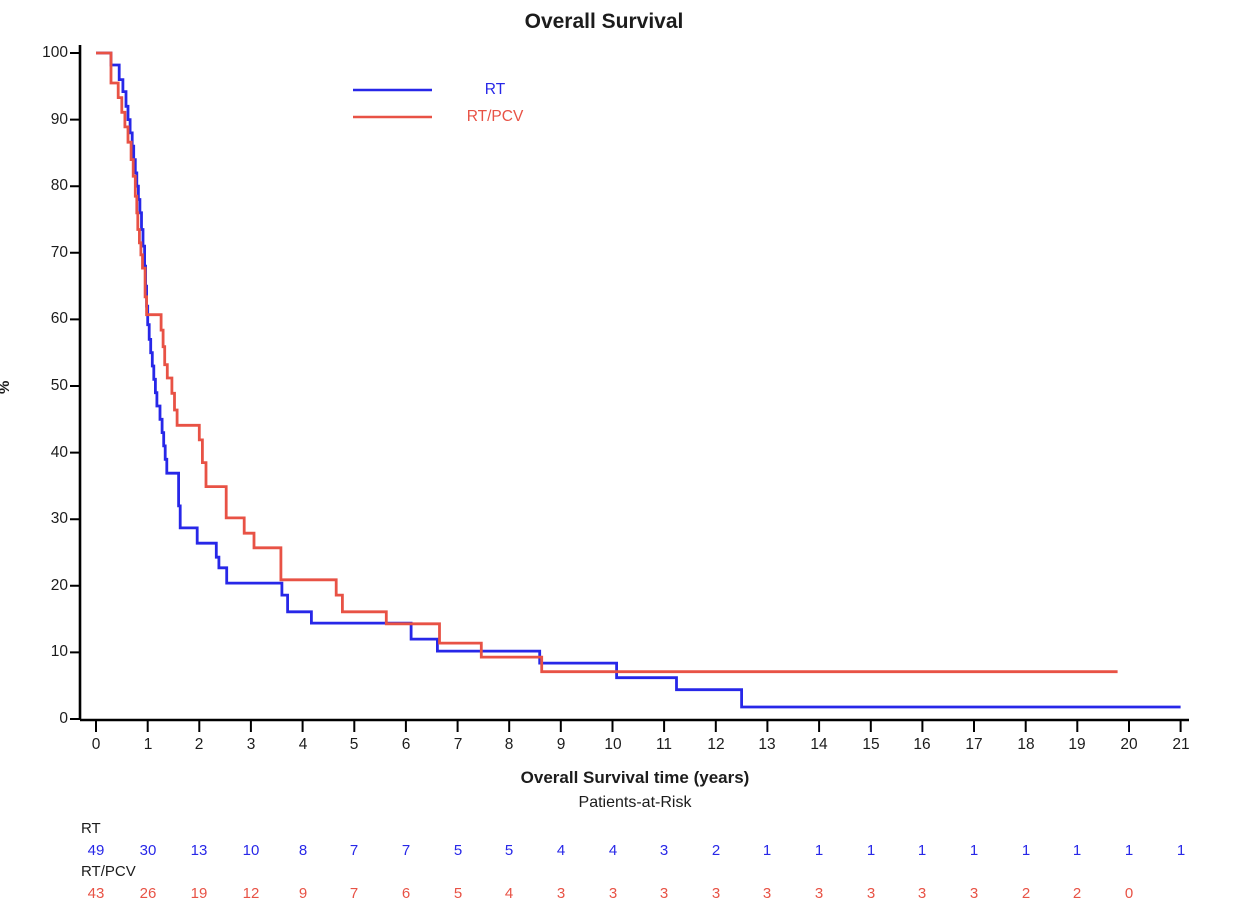 The image size is (1244, 918). What do you see at coordinates (974, 744) in the screenshot?
I see `x-tick-label: 17` at bounding box center [974, 744].